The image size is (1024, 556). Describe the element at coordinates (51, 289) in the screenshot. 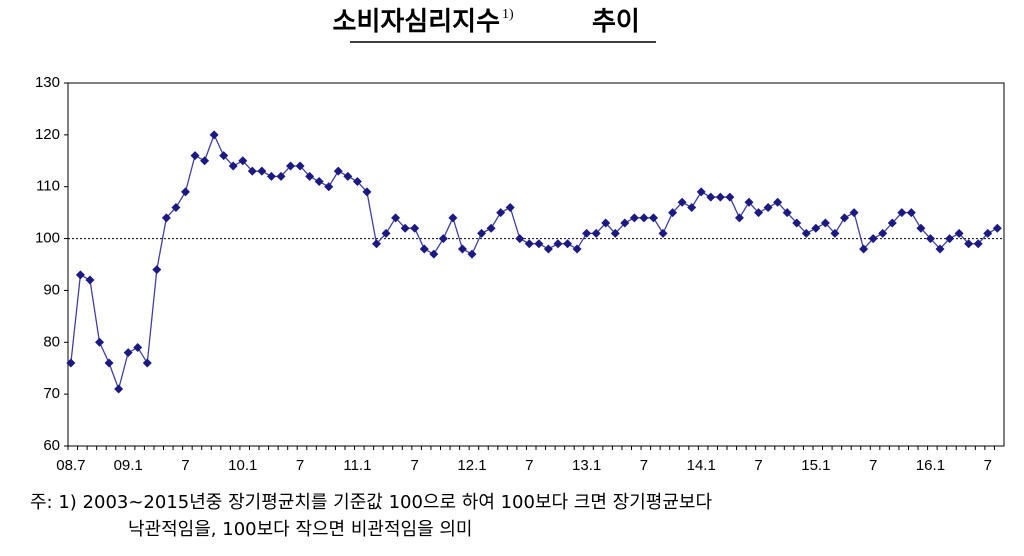

I see `y-tick-label: 90` at that location.